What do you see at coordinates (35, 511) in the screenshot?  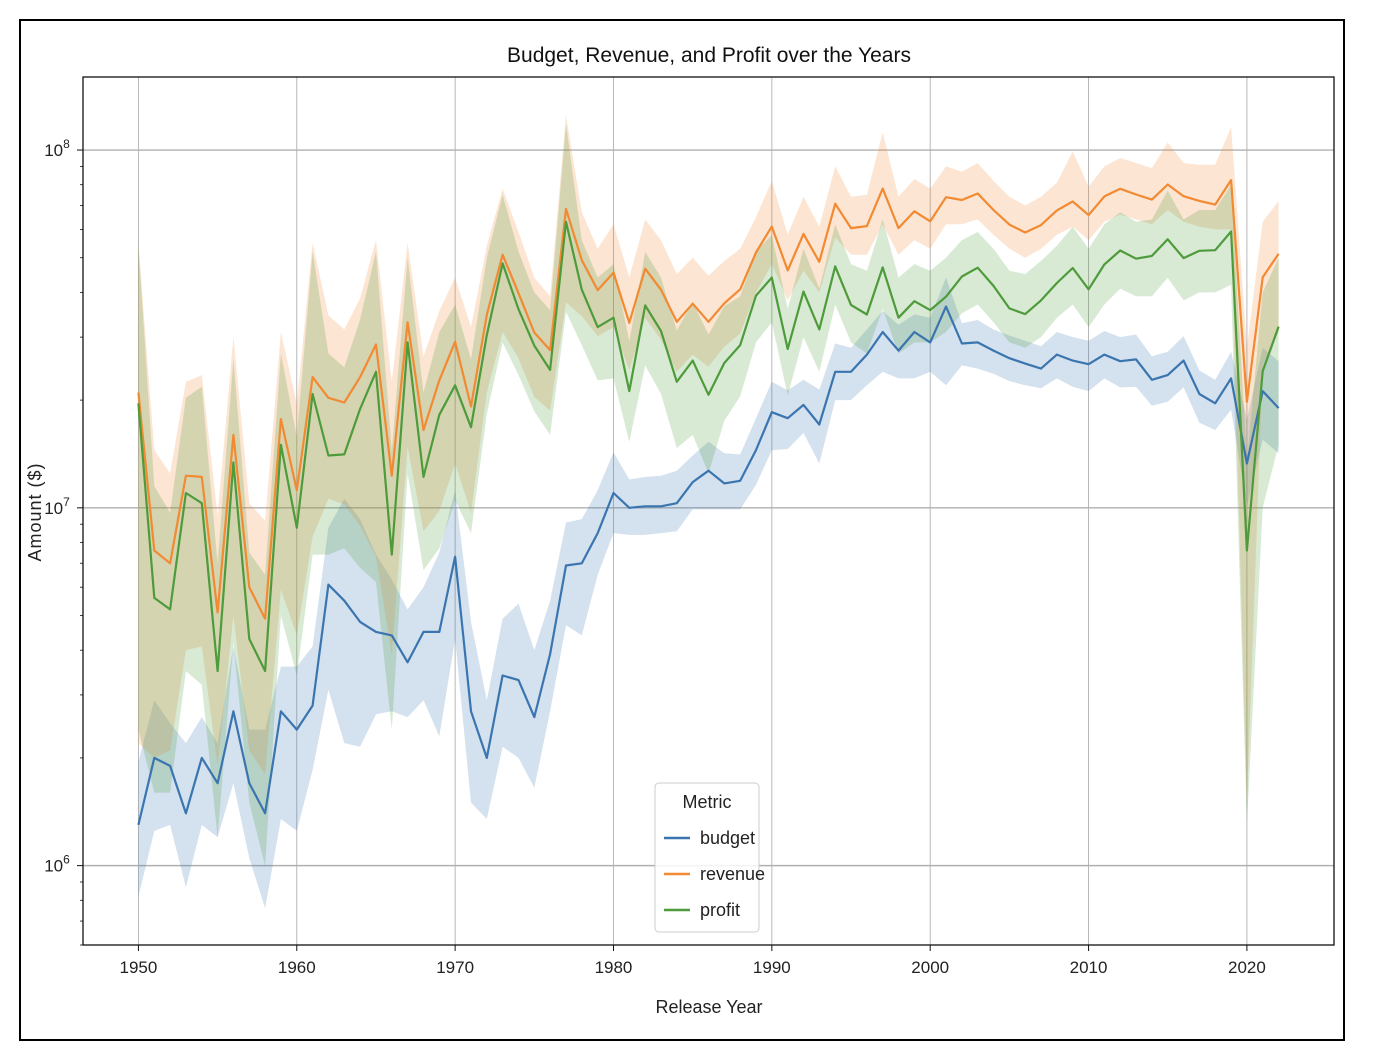 I see `y-axis-label: Amount ($)` at bounding box center [35, 511].